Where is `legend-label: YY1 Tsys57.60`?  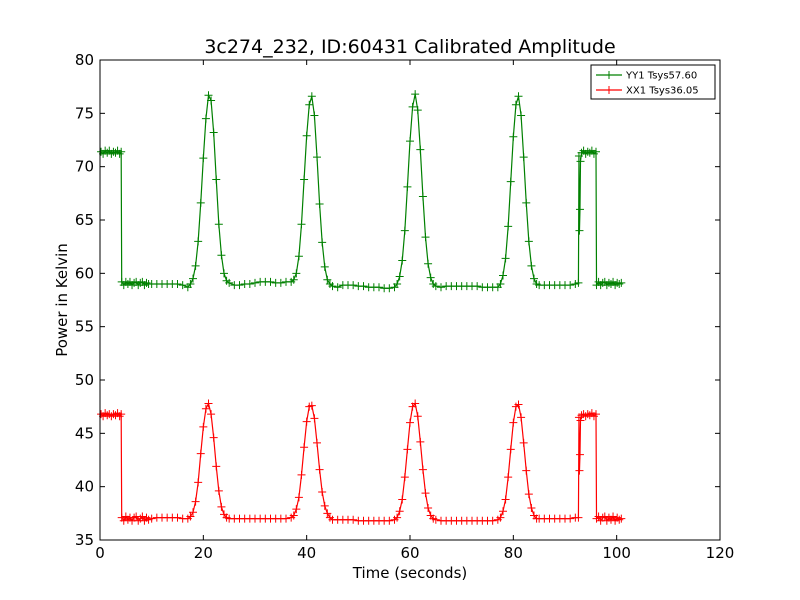
legend-label: YY1 Tsys57.60 is located at coordinates (661, 76).